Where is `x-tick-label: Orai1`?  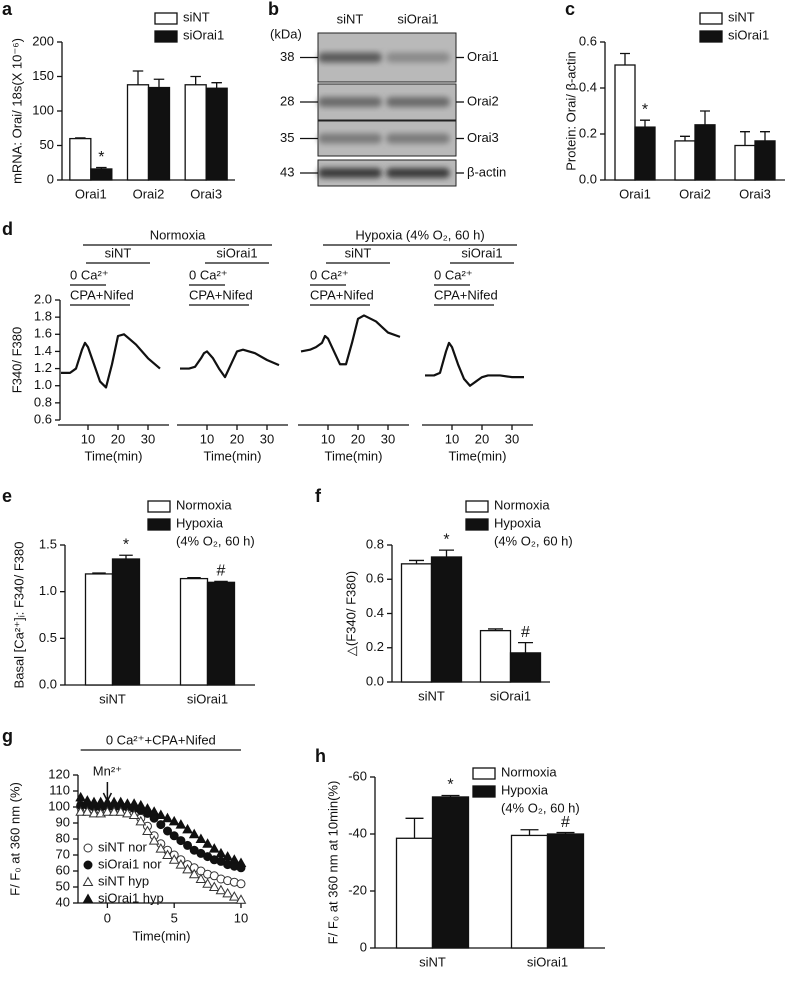
x-tick-label: Orai1 is located at coordinates (91, 193).